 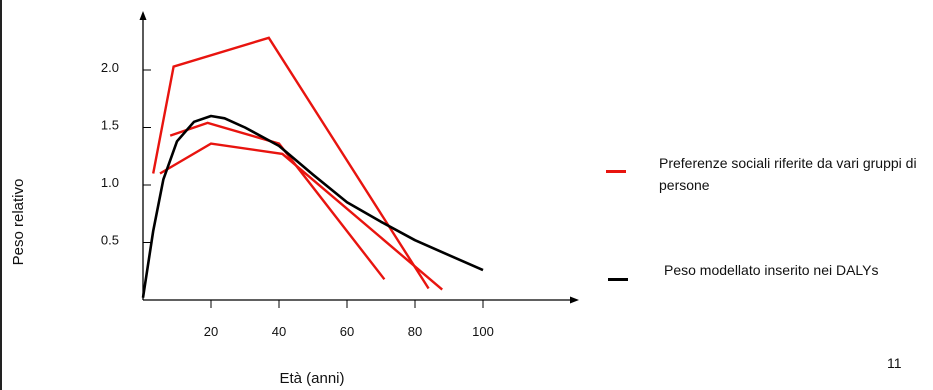 What do you see at coordinates (1, 195) in the screenshot?
I see `slide-left-border` at bounding box center [1, 195].